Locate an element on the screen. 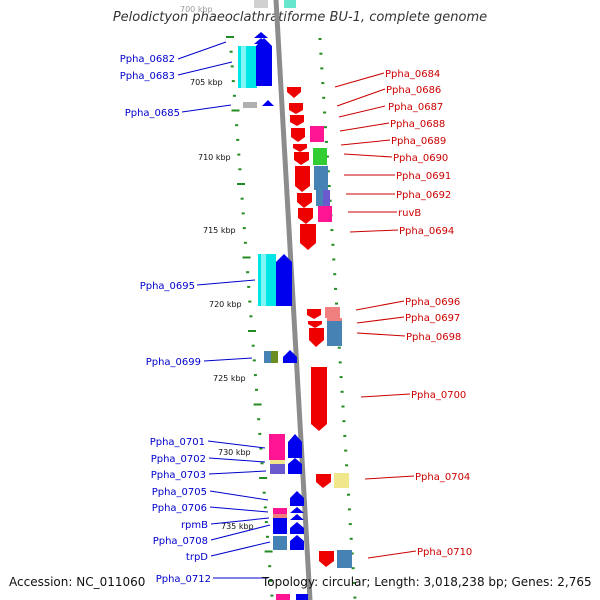  gene-label: ruvB is located at coordinates (409, 213).